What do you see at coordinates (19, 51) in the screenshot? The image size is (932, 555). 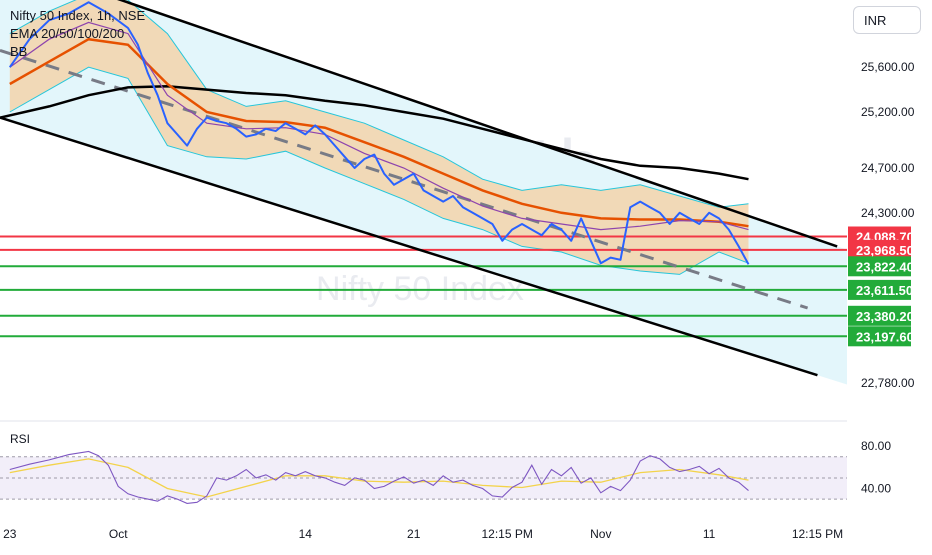 I see `bb-indicator-legend: BB` at bounding box center [19, 51].